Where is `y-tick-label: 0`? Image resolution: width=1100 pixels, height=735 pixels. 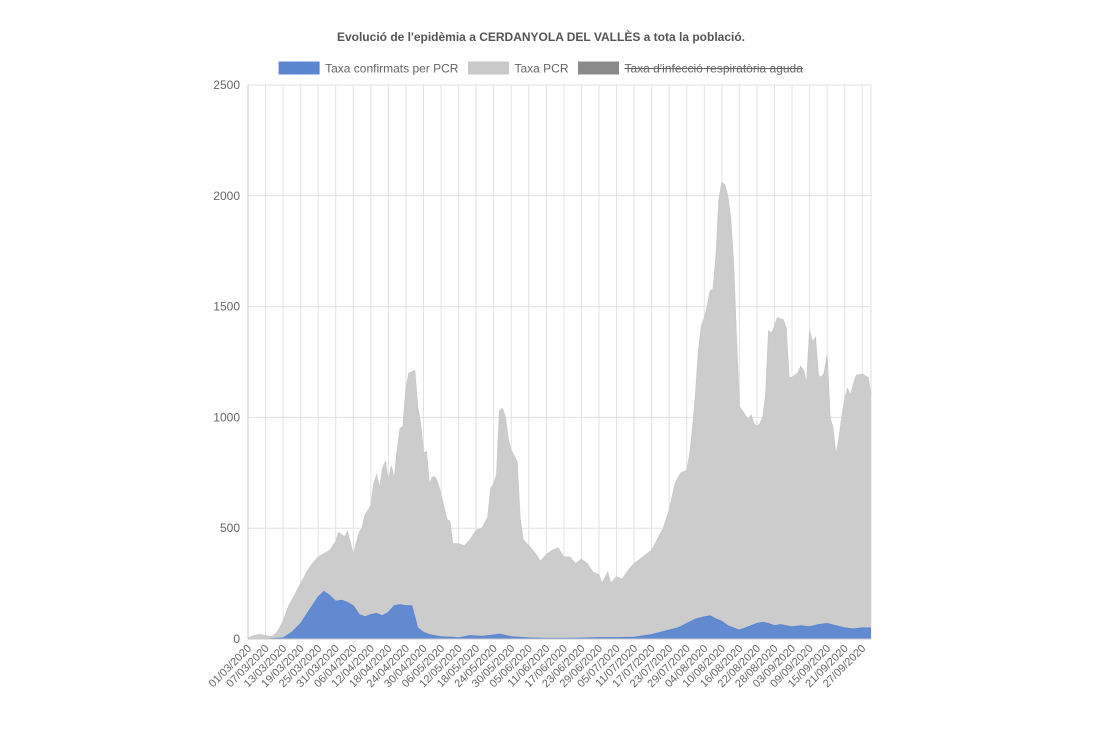
y-tick-label: 0 is located at coordinates (236, 639).